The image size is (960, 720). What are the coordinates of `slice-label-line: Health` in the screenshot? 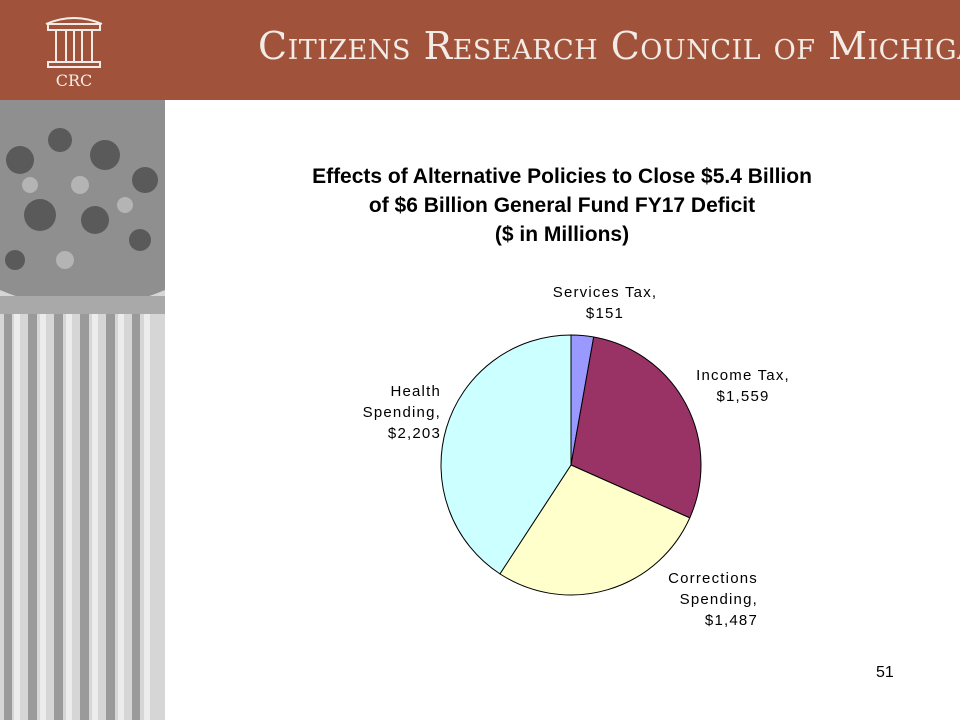 It's located at (415, 391).